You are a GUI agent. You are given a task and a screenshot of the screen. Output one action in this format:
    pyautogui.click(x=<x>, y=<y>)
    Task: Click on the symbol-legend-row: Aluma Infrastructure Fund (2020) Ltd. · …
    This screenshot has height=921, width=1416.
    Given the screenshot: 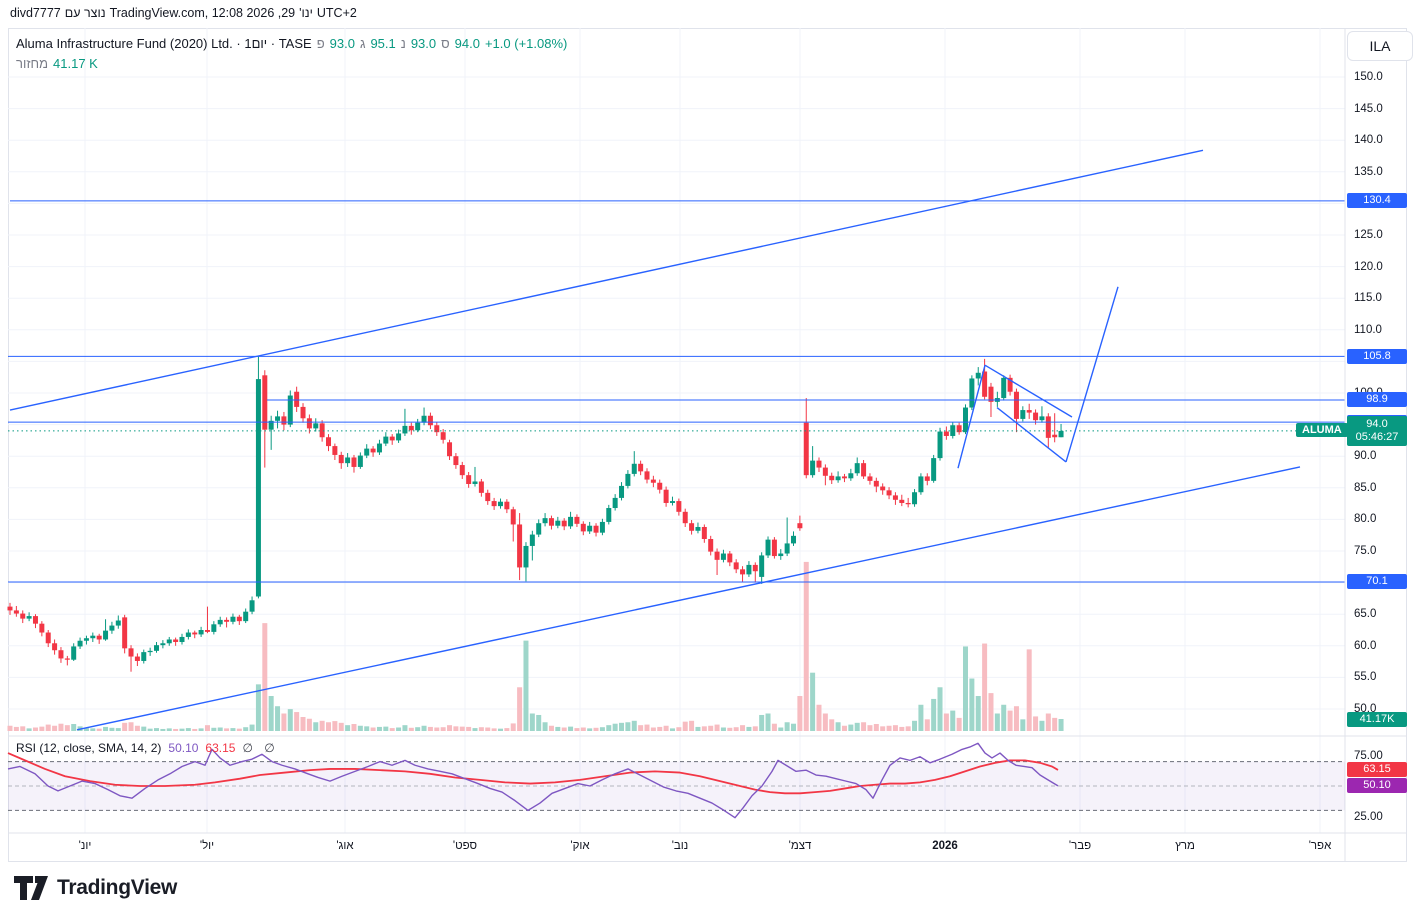 What is the action you would take?
    pyautogui.click(x=291, y=43)
    